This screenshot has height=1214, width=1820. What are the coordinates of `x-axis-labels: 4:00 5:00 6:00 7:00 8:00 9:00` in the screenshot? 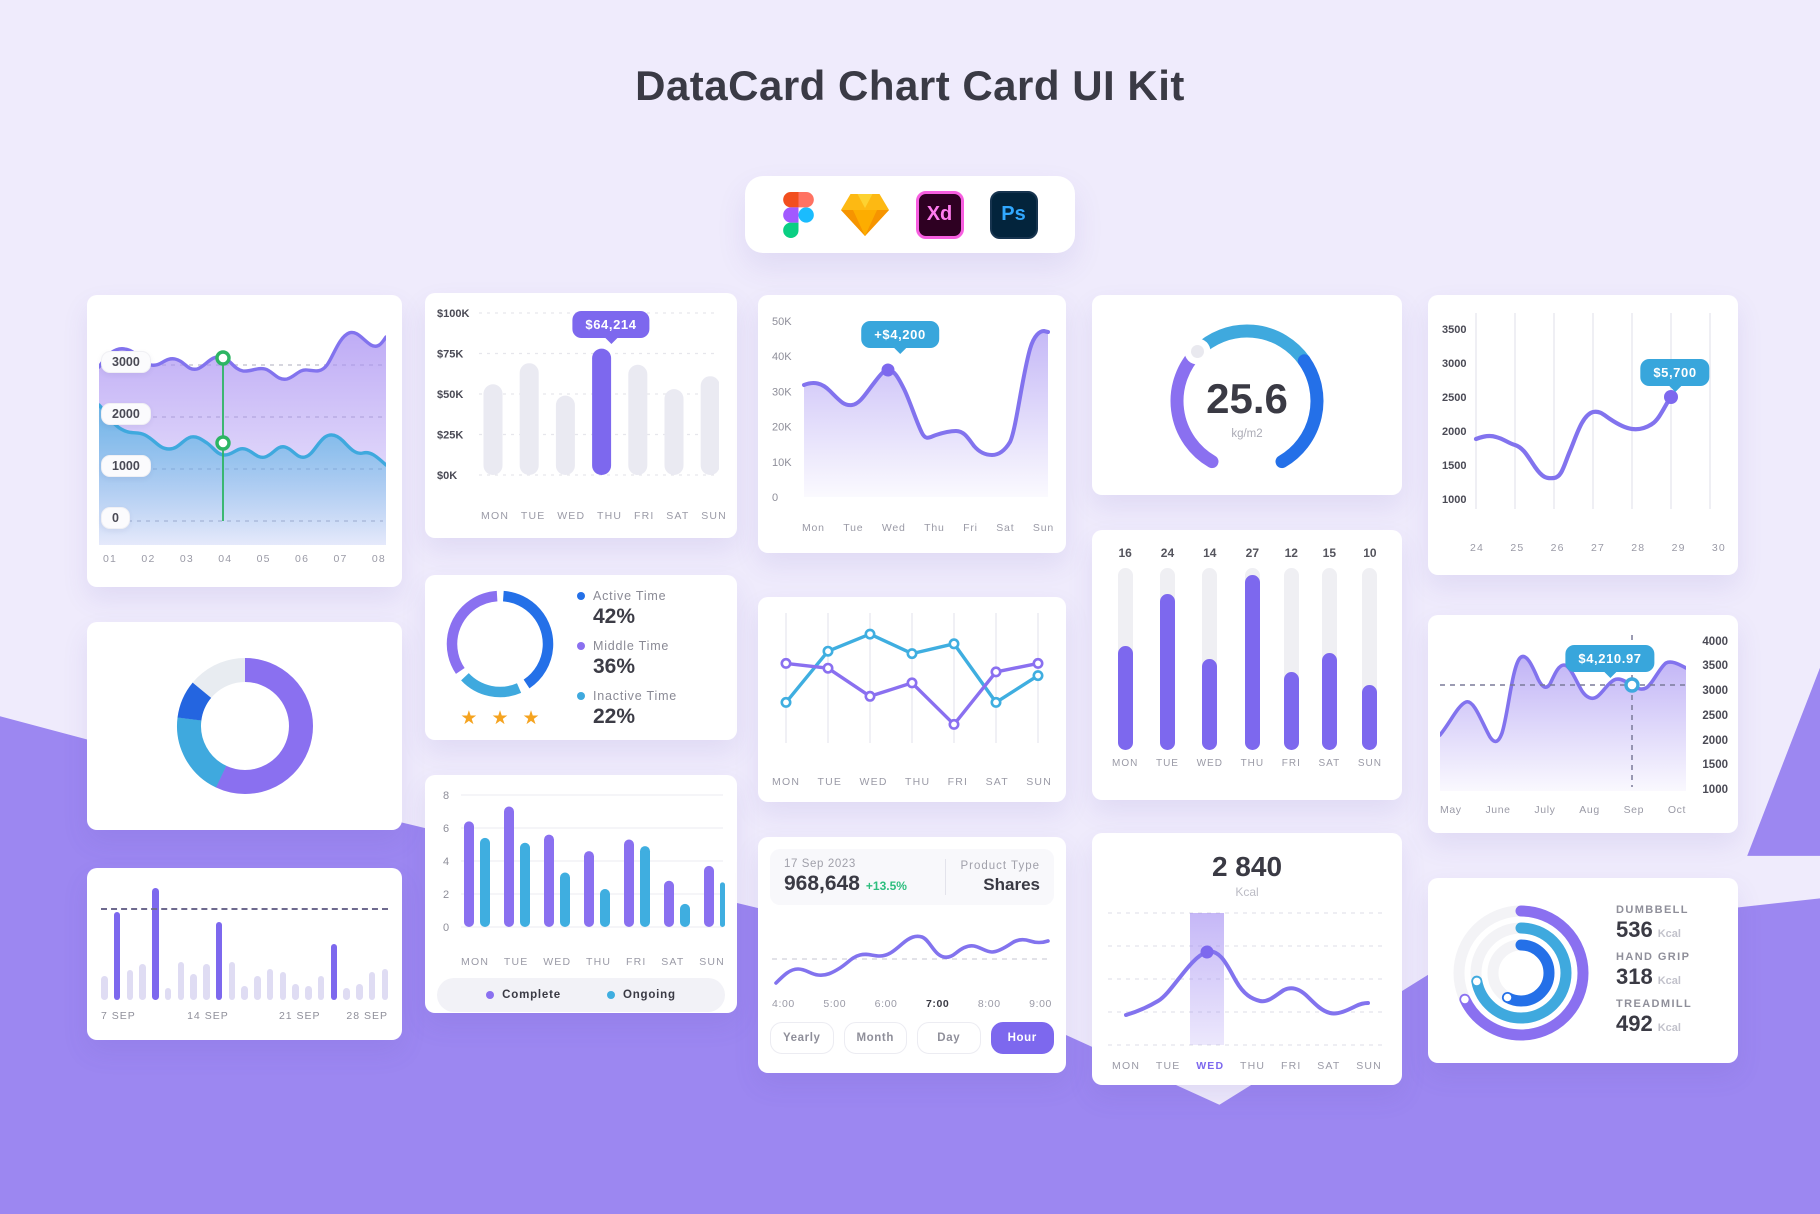 It's located at (912, 1004).